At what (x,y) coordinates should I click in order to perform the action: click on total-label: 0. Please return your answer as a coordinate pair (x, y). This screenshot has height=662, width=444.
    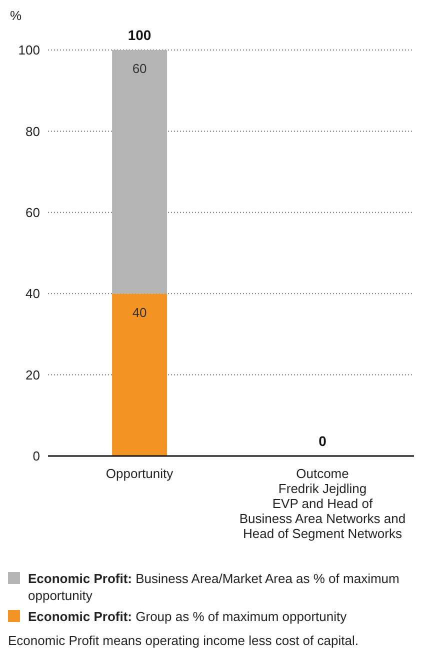
    Looking at the image, I should click on (322, 441).